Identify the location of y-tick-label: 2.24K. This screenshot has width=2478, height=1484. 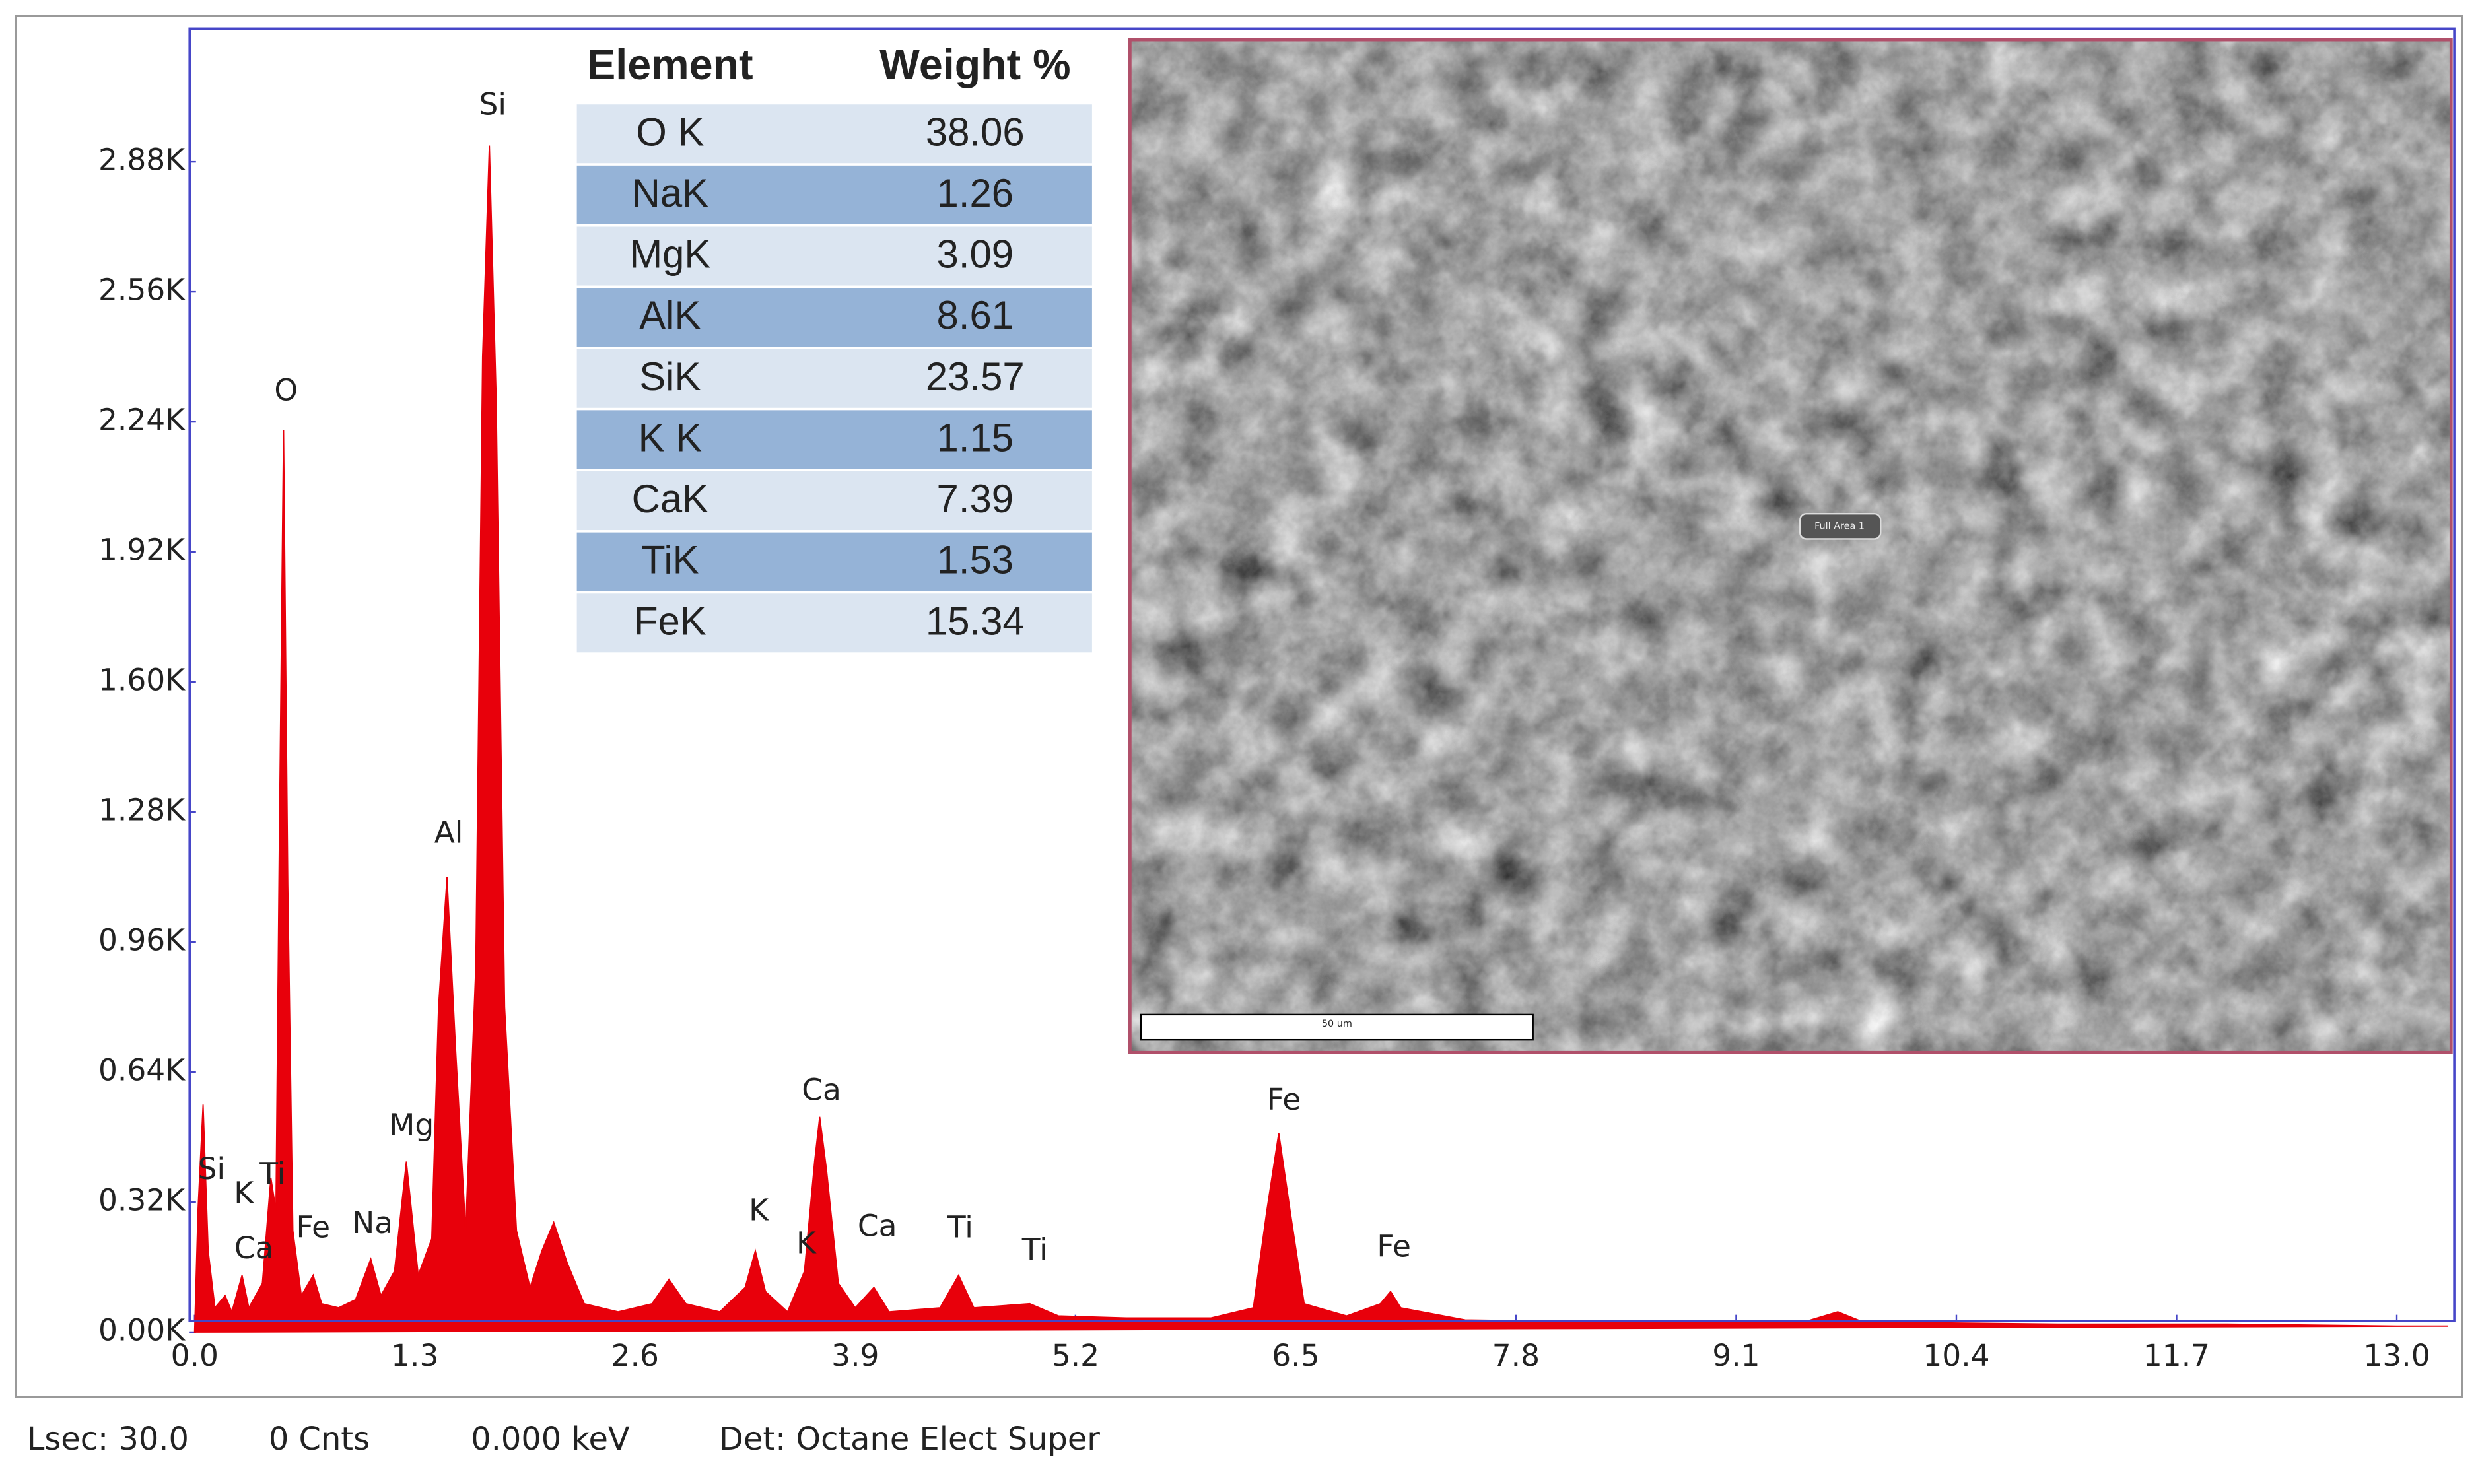
(142, 420).